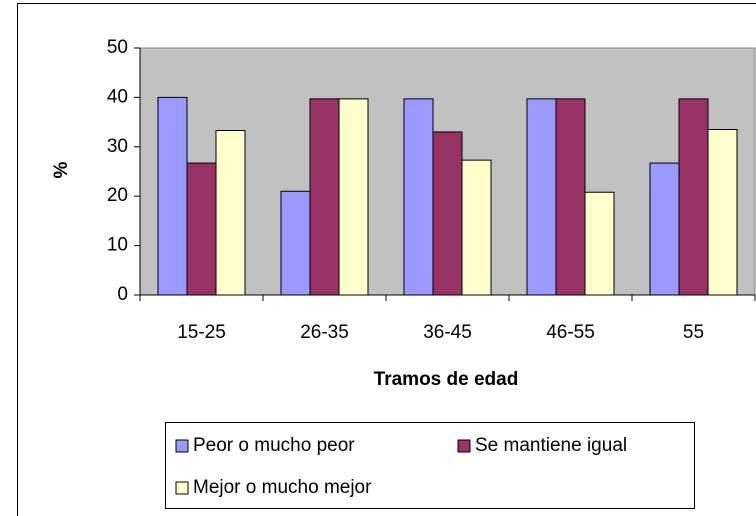  I want to click on legend-label: Peor o mucho peor, so click(274, 445).